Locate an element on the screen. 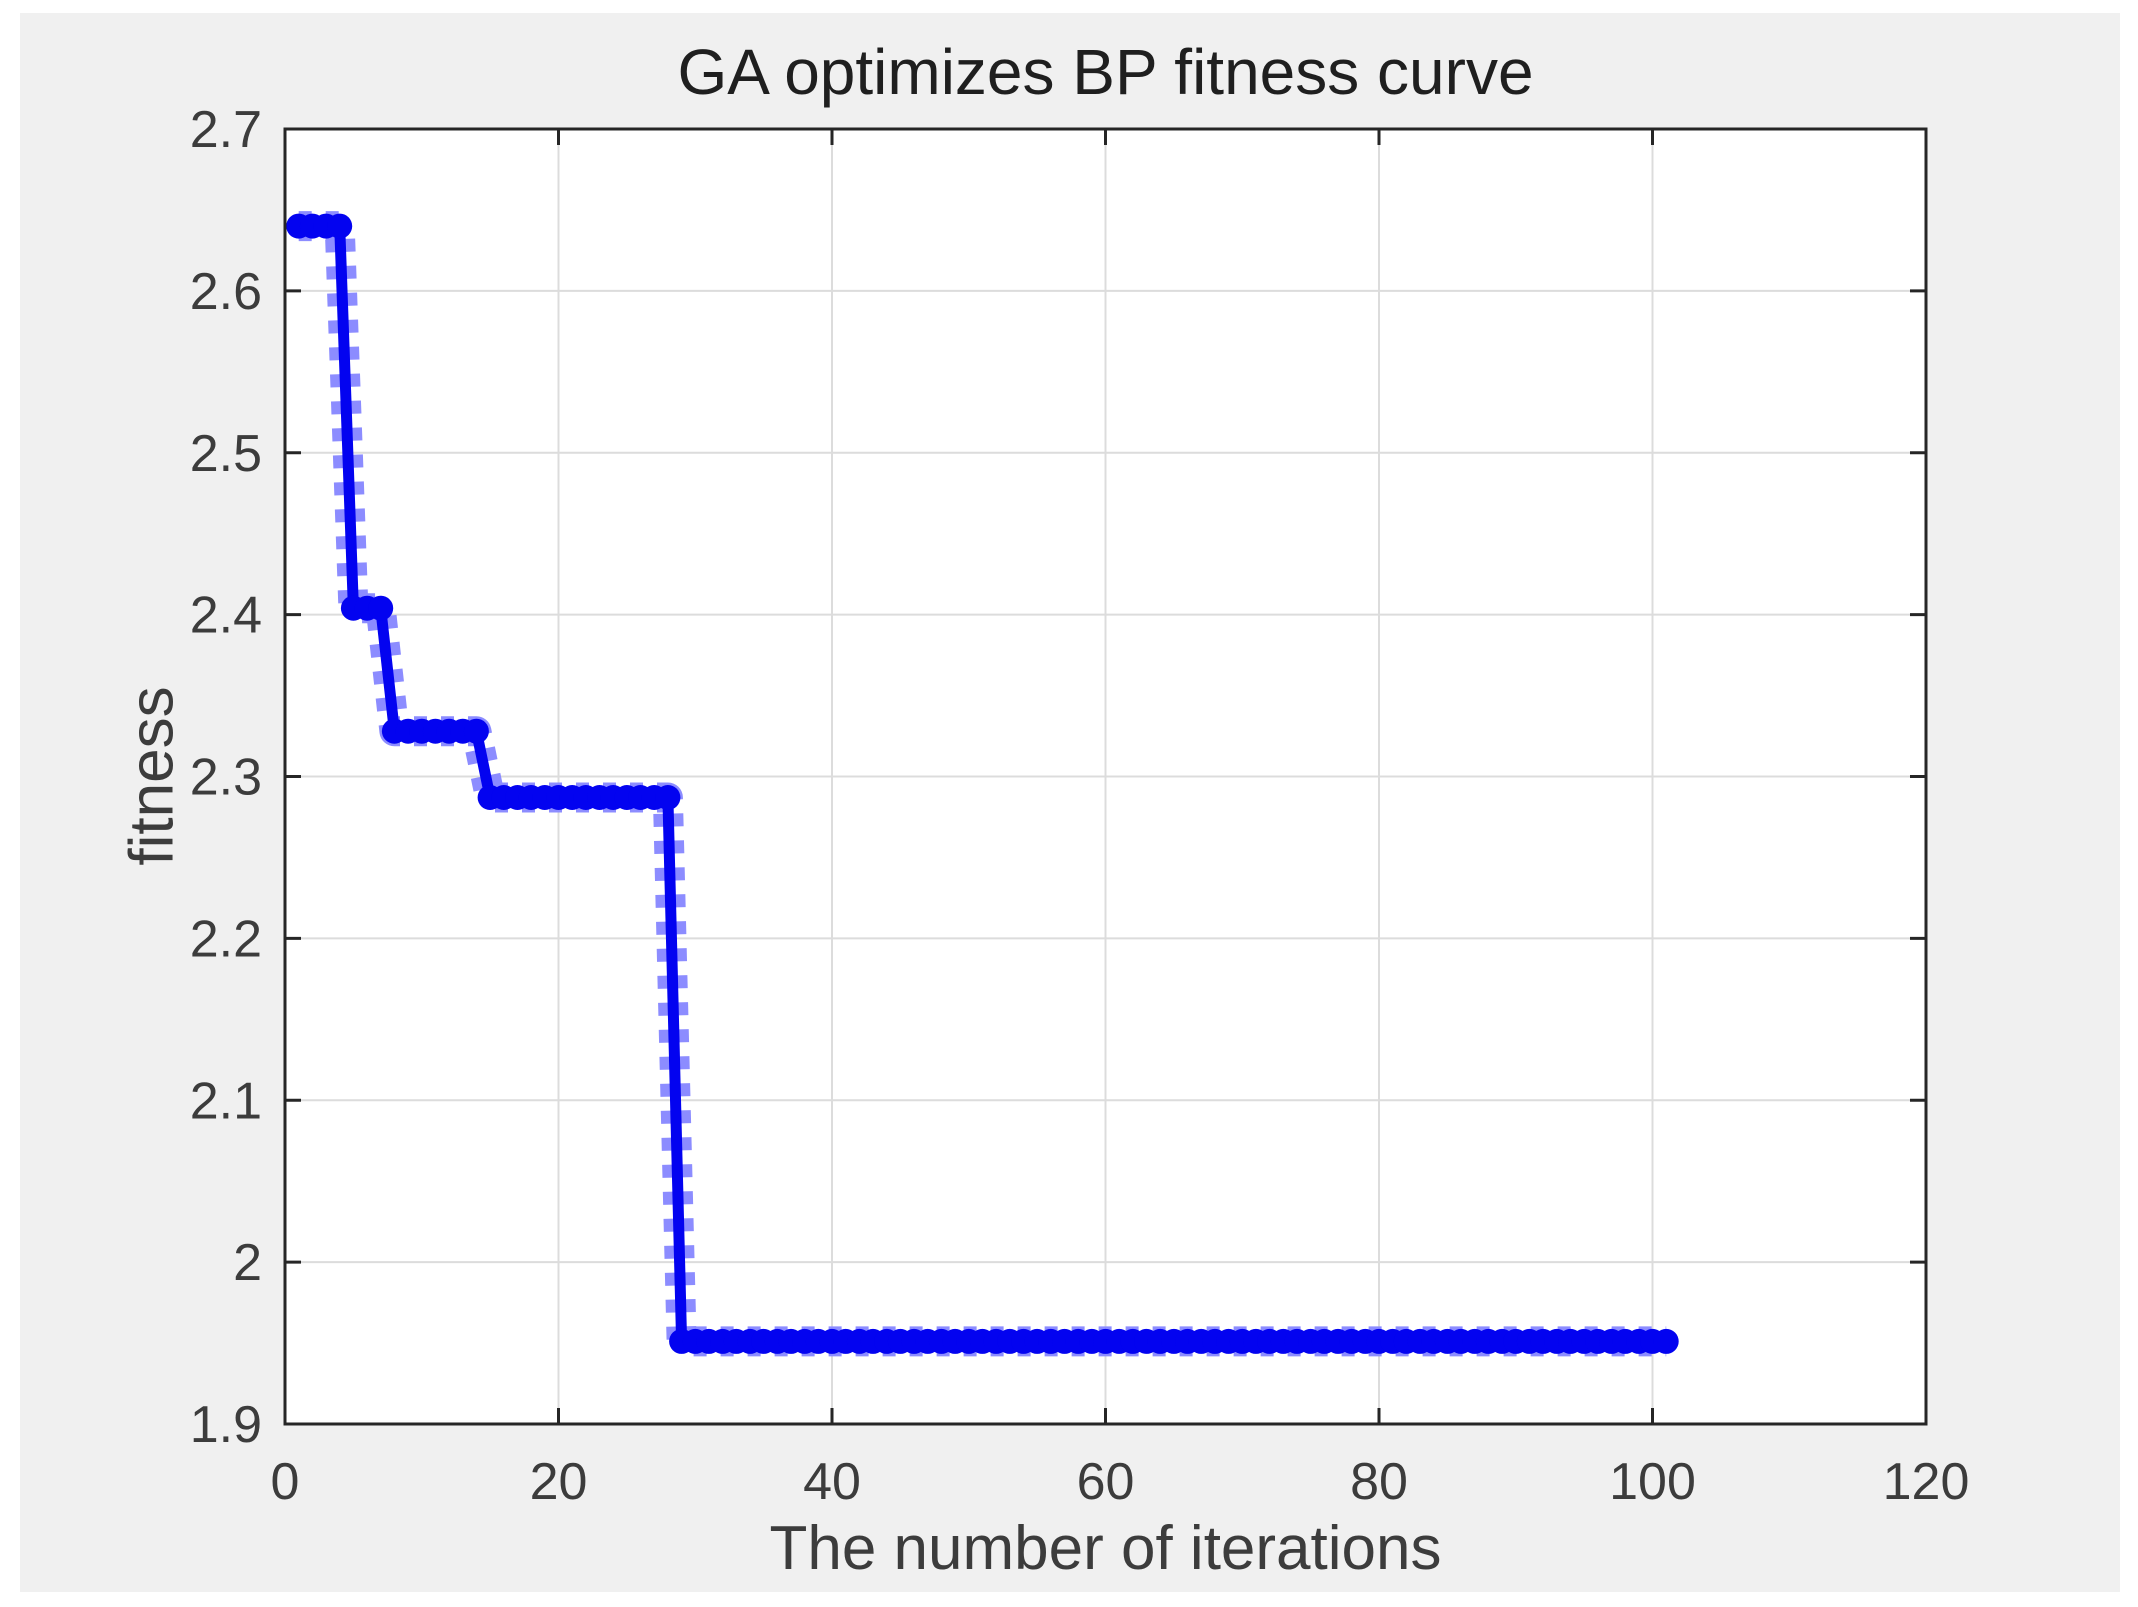 This screenshot has height=1607, width=2138. y-tick-label-2.2: 2.2 is located at coordinates (226, 939).